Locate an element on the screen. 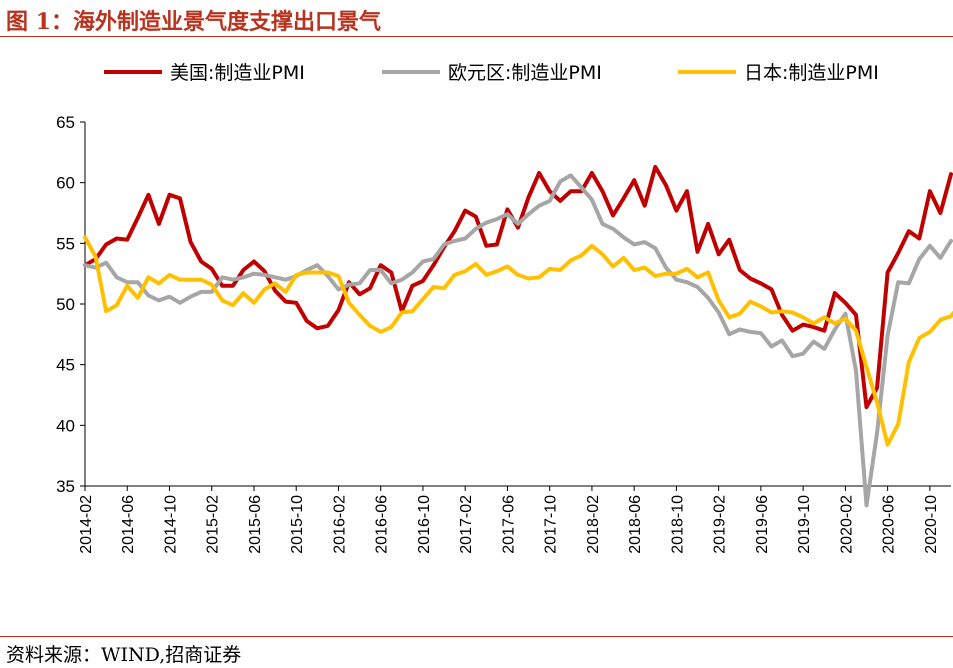 The image size is (953, 668). x-tick-label: 2015-06 is located at coordinates (255, 524).